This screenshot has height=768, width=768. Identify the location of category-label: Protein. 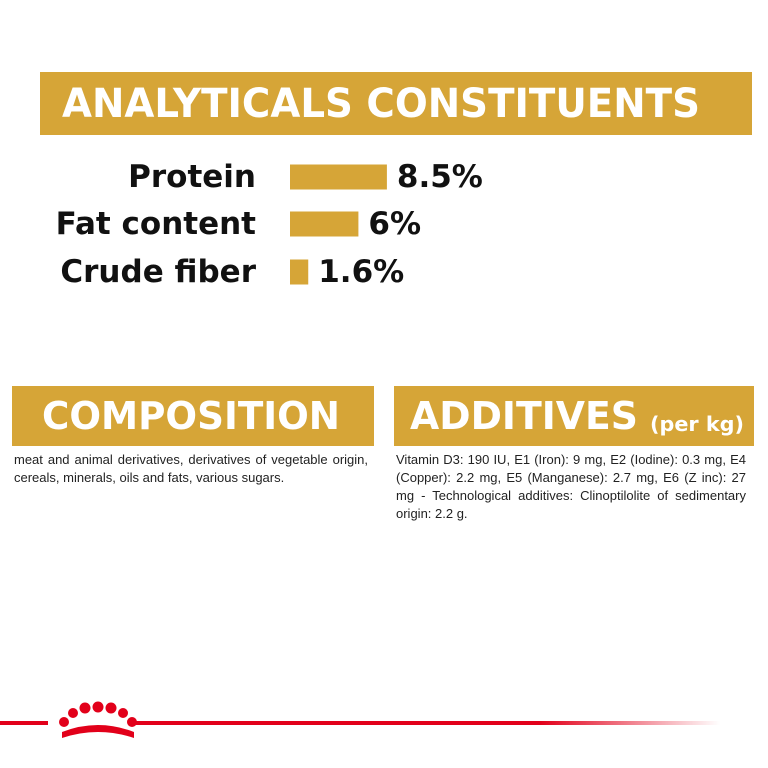
(192, 177).